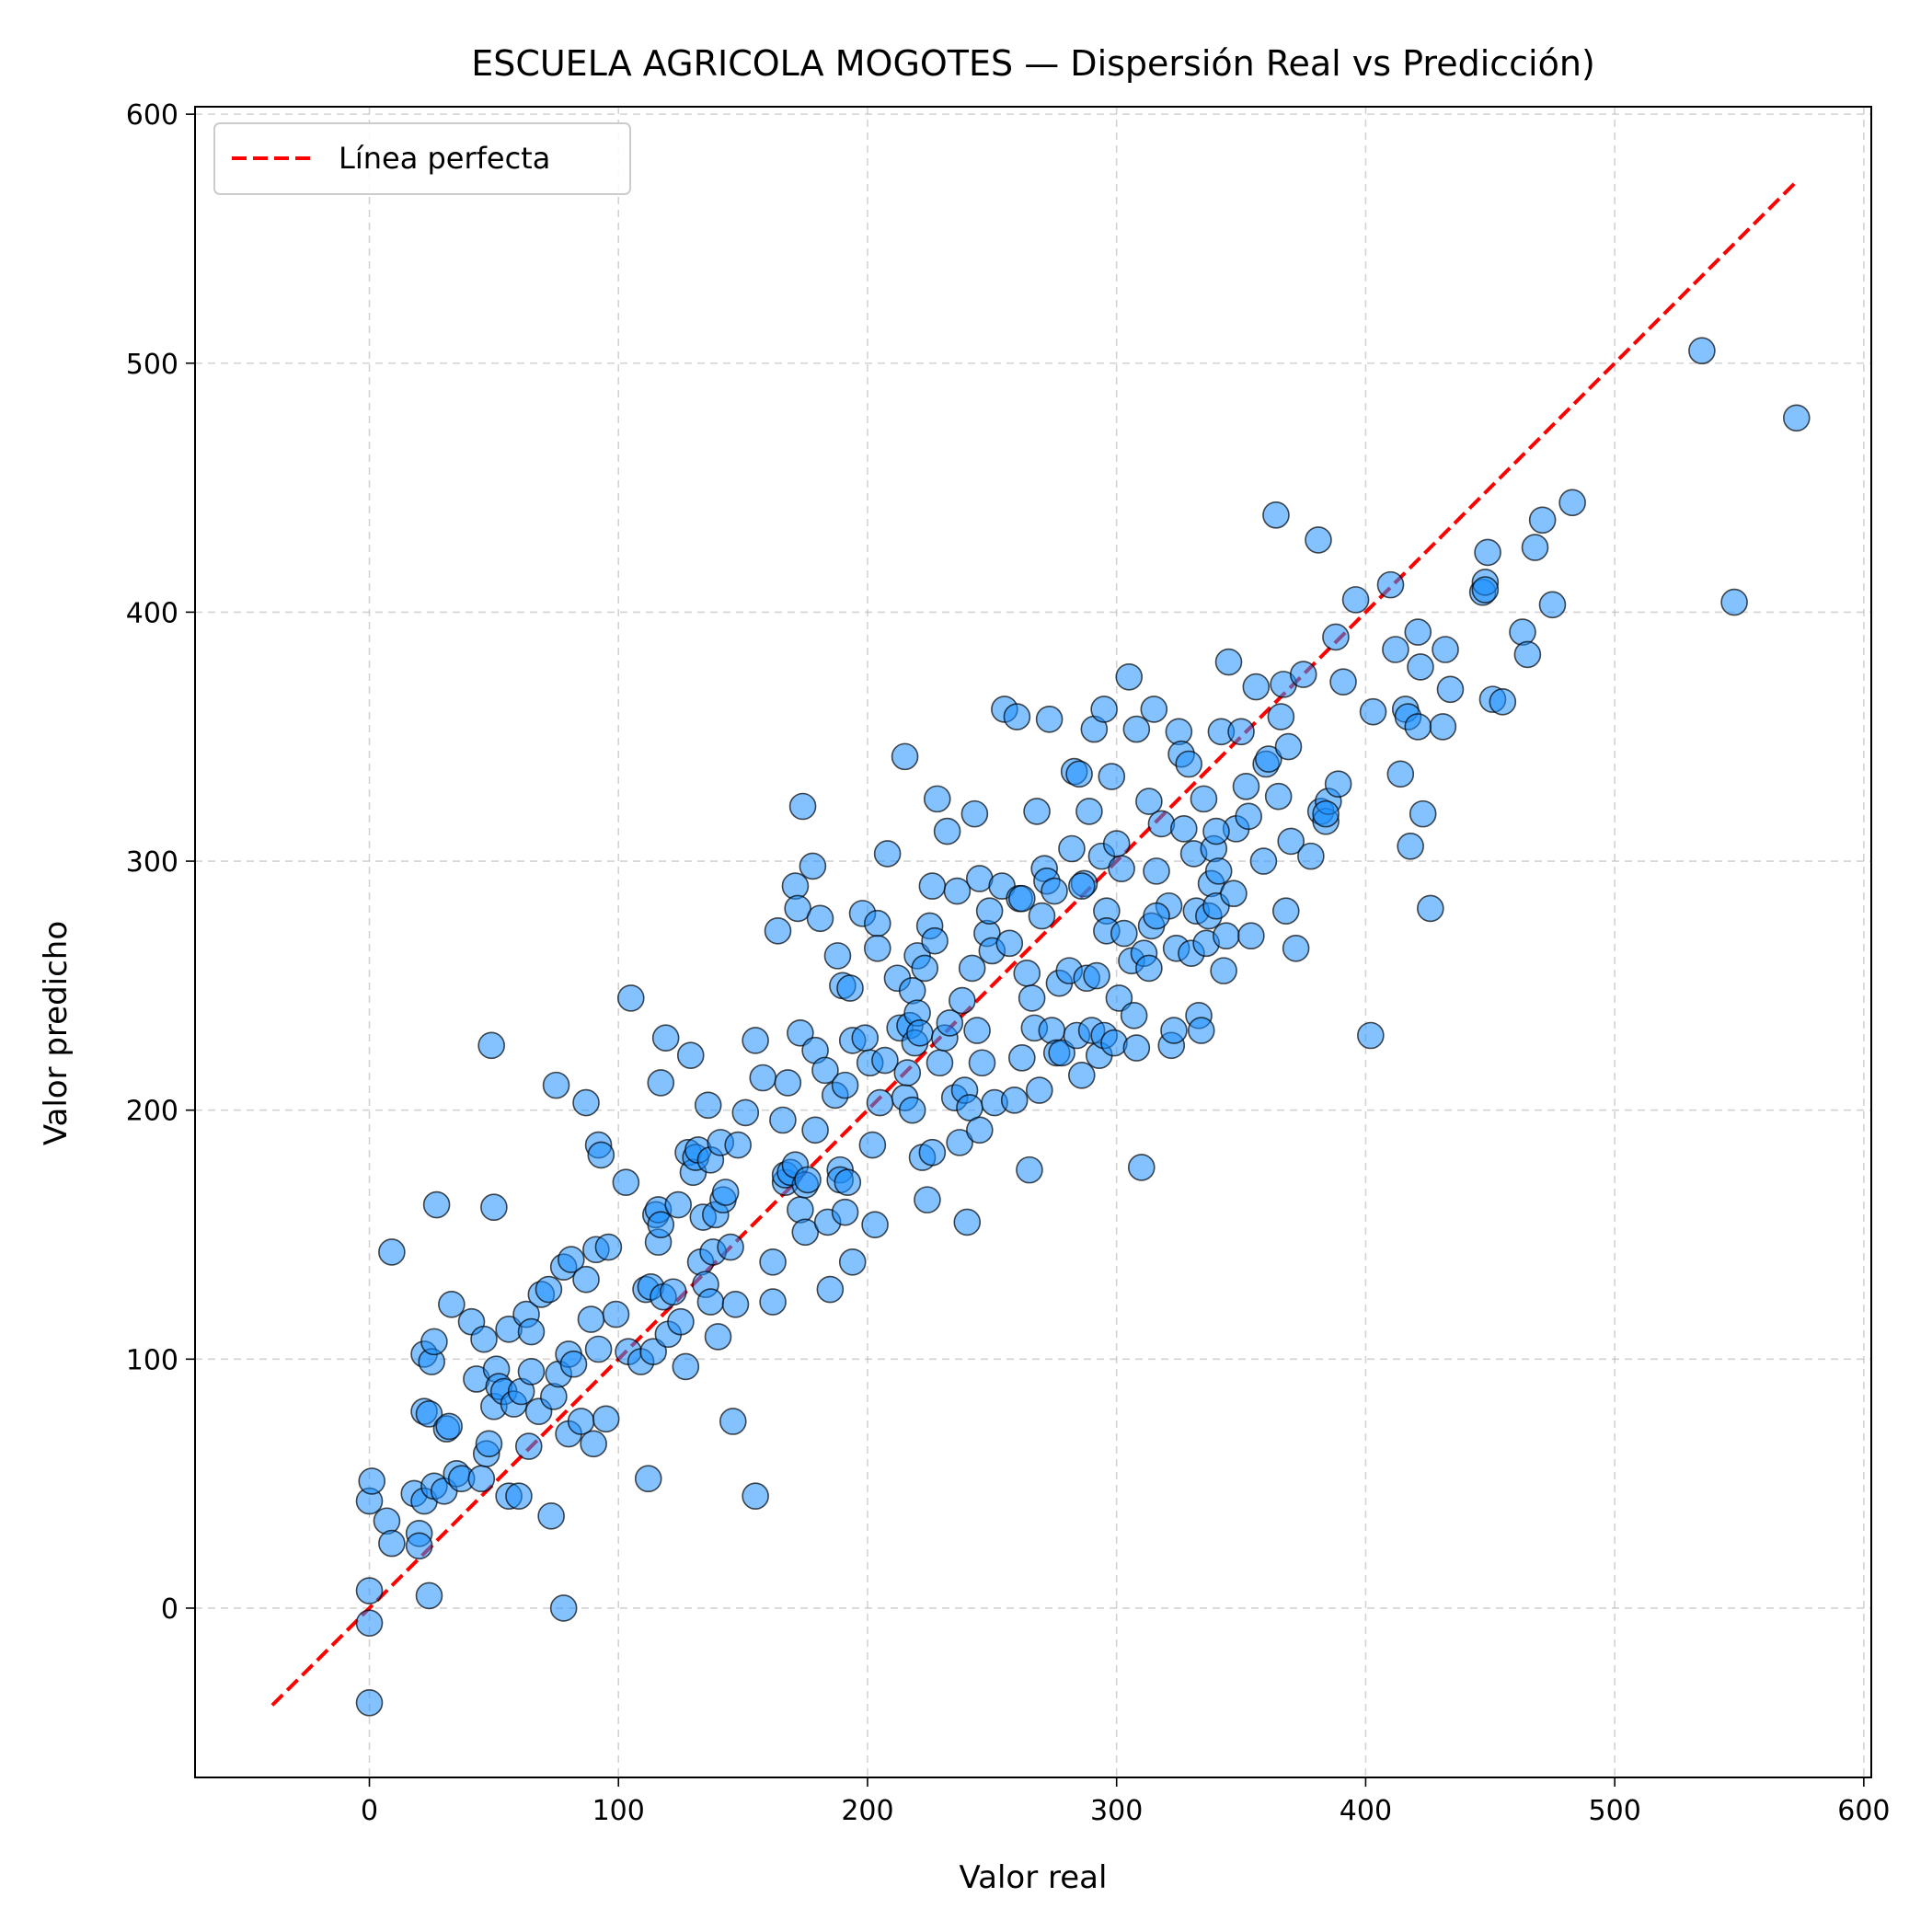 The width and height of the screenshot is (1932, 1932). I want to click on y-tick-label: 0, so click(169, 1609).